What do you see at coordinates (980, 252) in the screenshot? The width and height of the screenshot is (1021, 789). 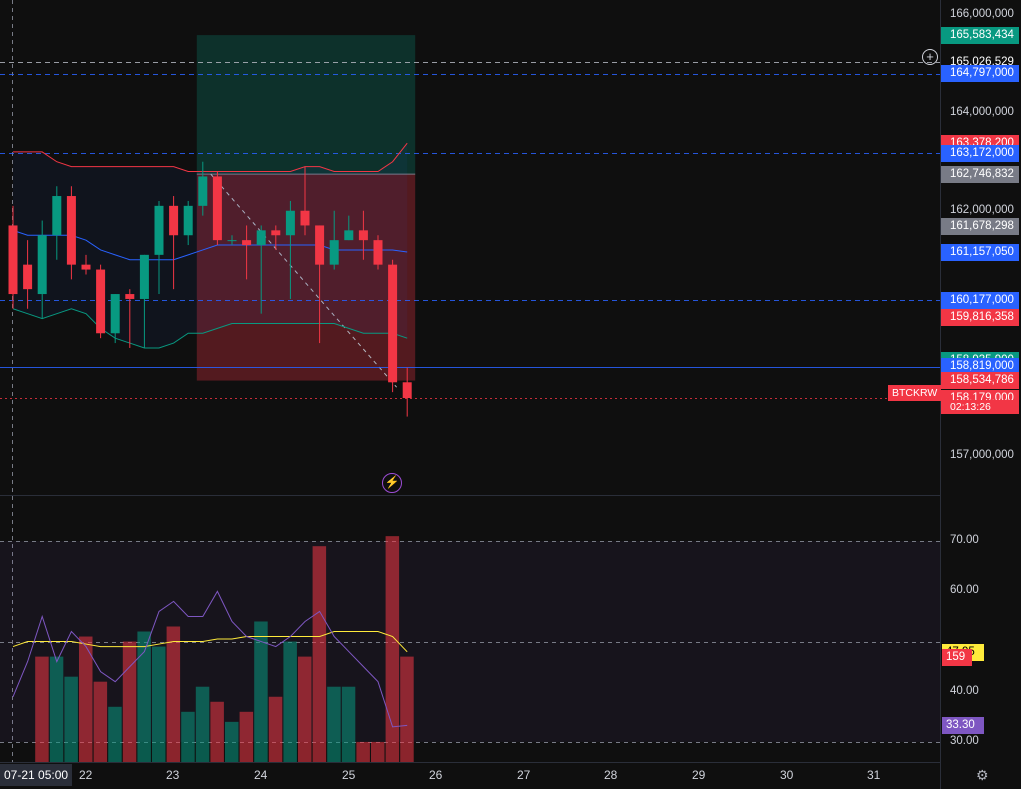 I see `price-tag: 161,157,050` at bounding box center [980, 252].